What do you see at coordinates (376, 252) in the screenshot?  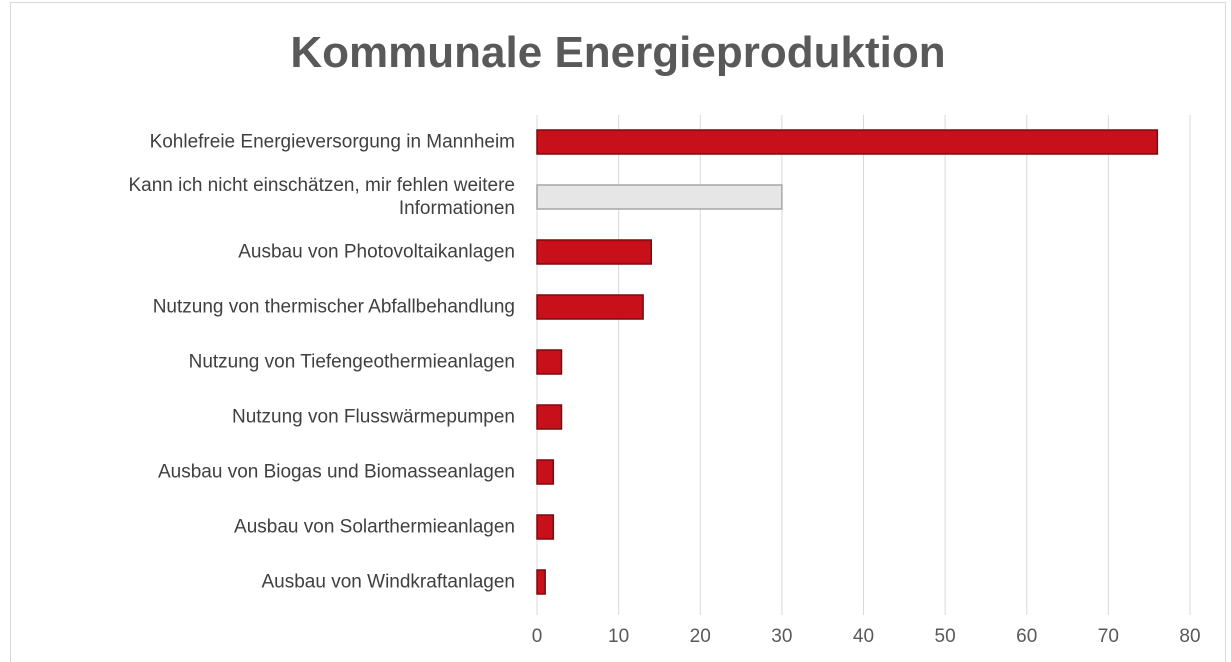 I see `category-label: Ausbau von Photovoltaikanlagen` at bounding box center [376, 252].